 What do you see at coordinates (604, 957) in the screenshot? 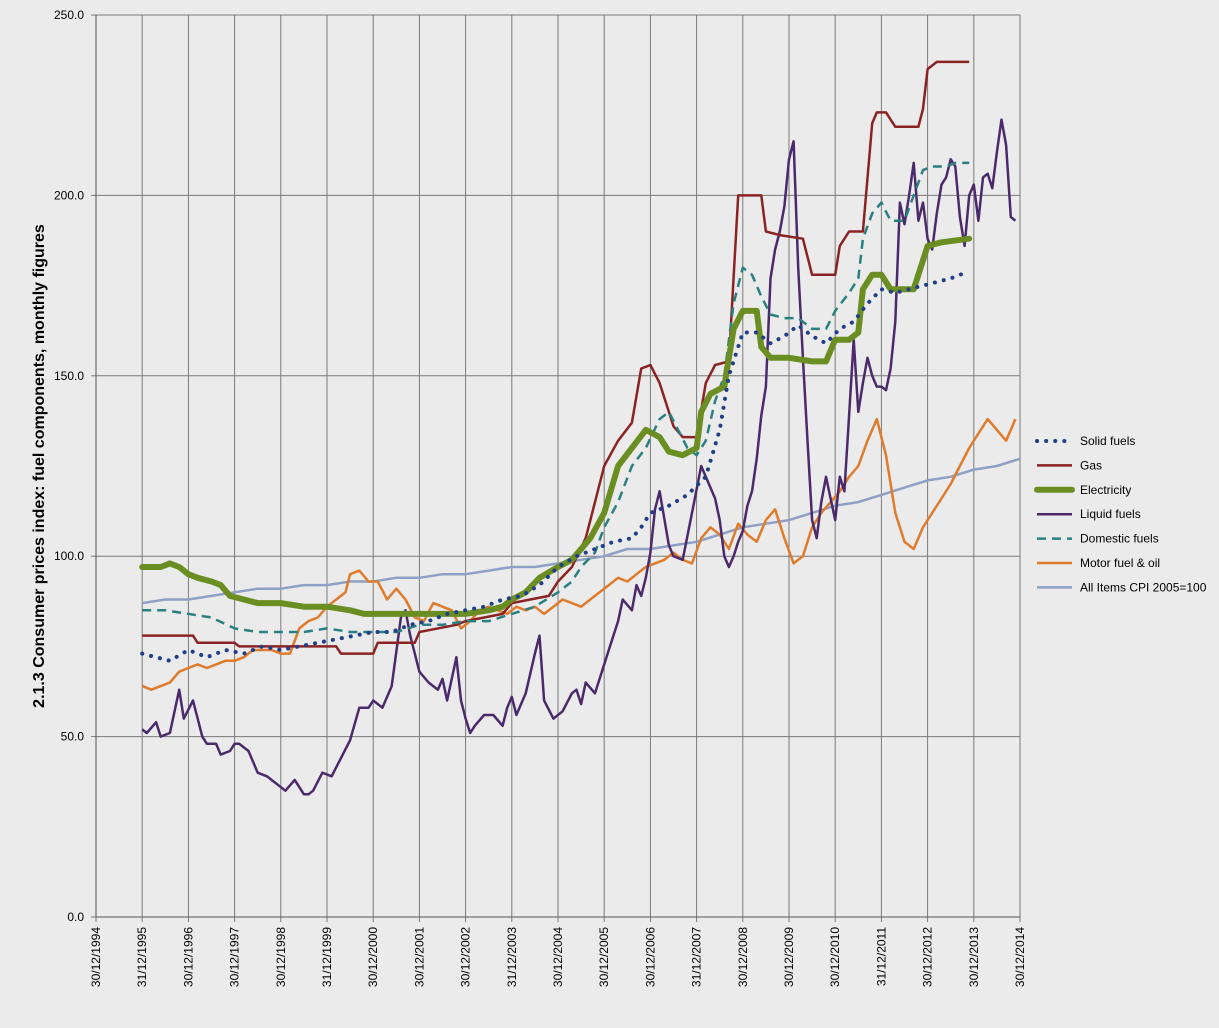
I see `x-tick-label: 30/12/2005` at bounding box center [604, 957].